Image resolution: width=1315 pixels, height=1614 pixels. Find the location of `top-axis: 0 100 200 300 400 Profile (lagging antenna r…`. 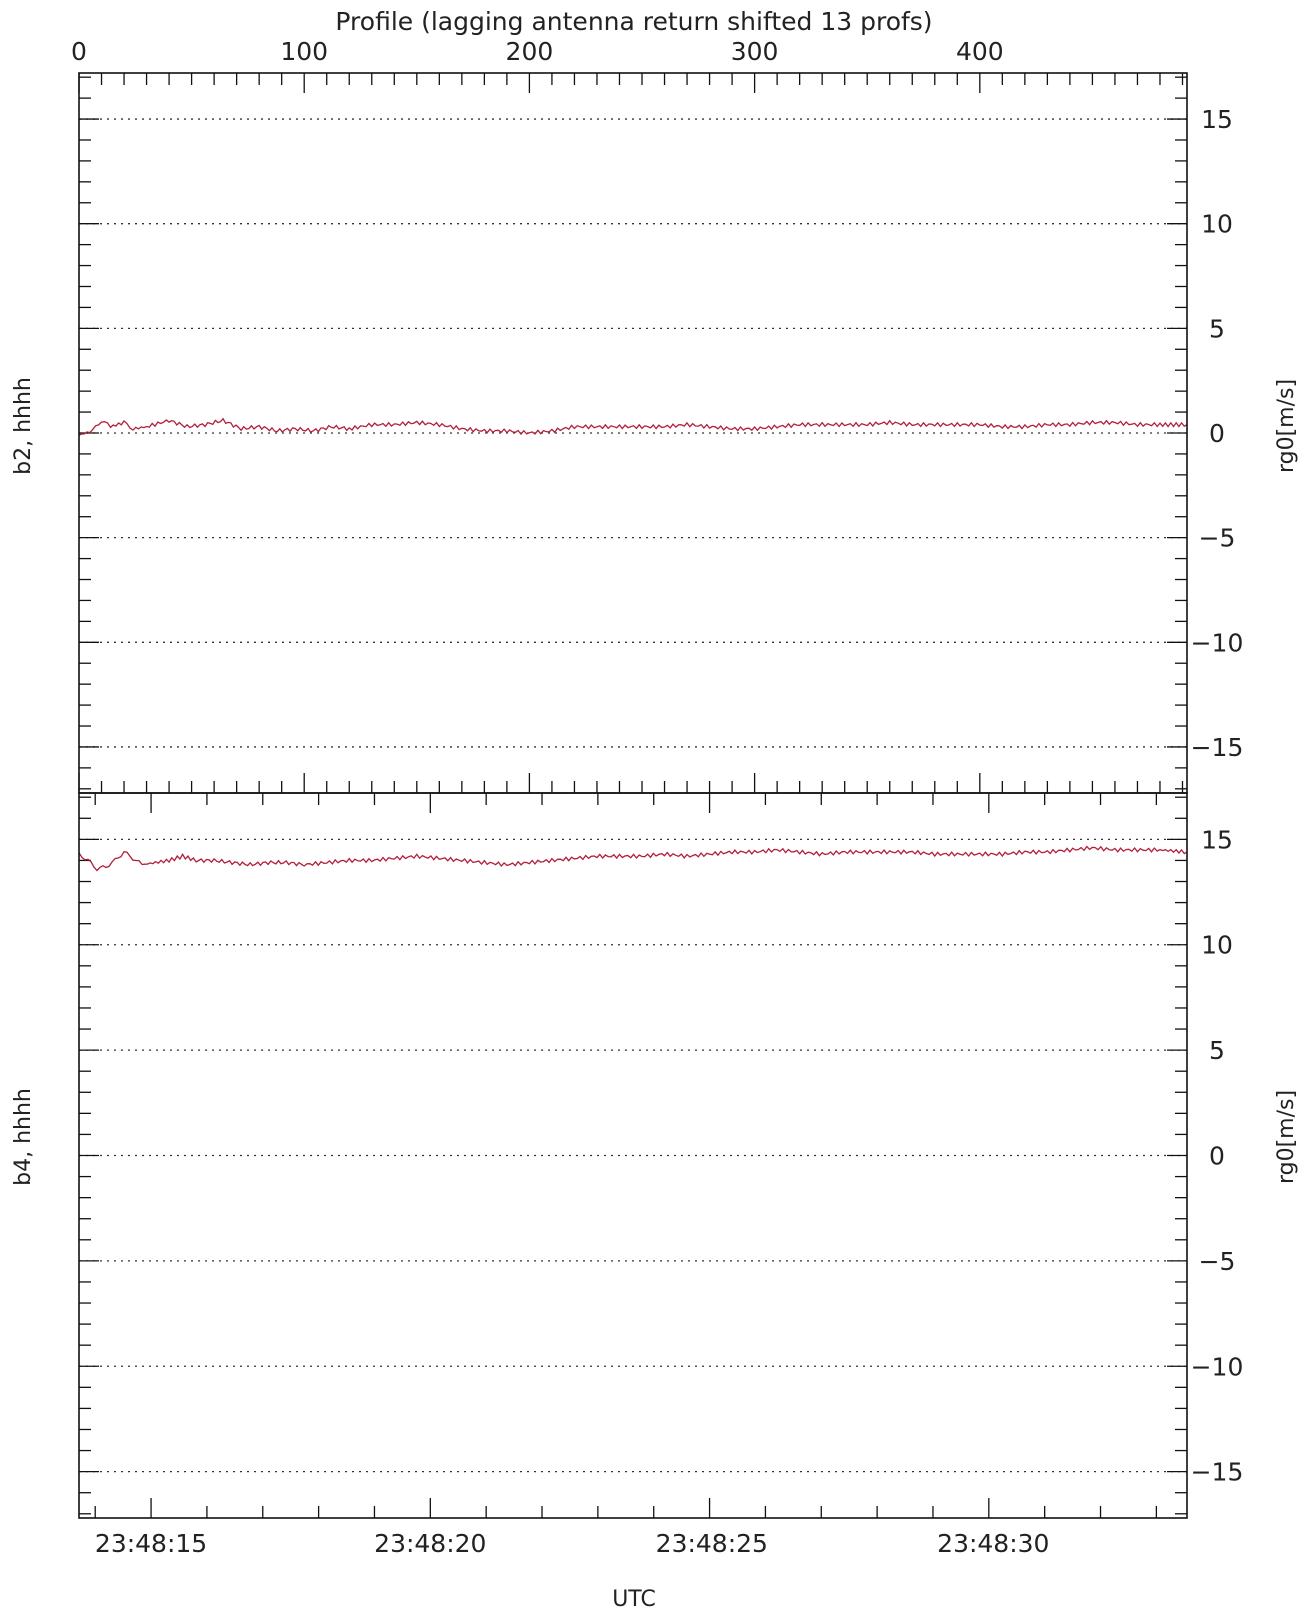

top-axis: 0 100 200 300 400 Profile (lagging antenna r… is located at coordinates (537, 36).